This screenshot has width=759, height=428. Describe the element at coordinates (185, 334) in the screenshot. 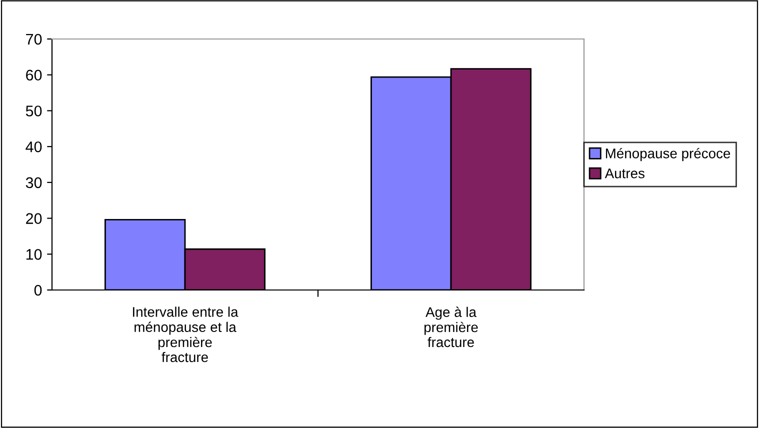

I see `x-tick-label: Intervalle entre la ménopause et la première fracture` at that location.